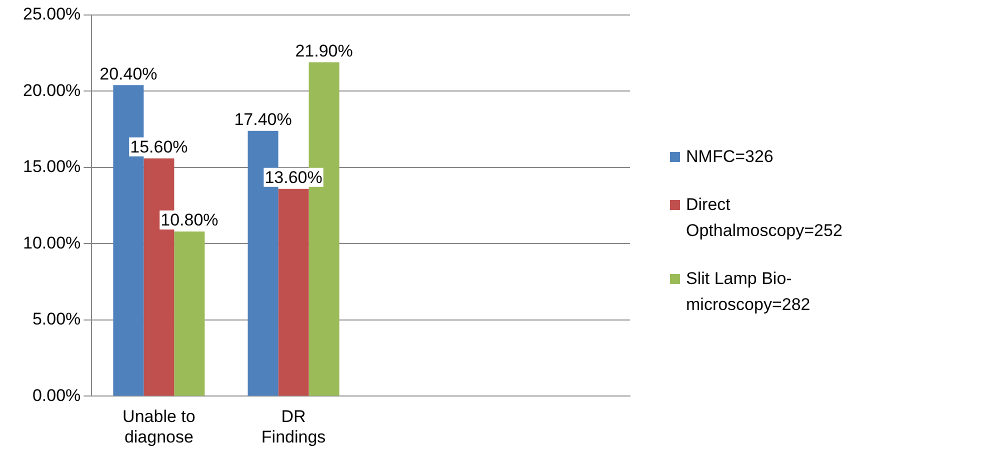  Describe the element at coordinates (263, 120) in the screenshot. I see `data-label: 17.40%` at that location.